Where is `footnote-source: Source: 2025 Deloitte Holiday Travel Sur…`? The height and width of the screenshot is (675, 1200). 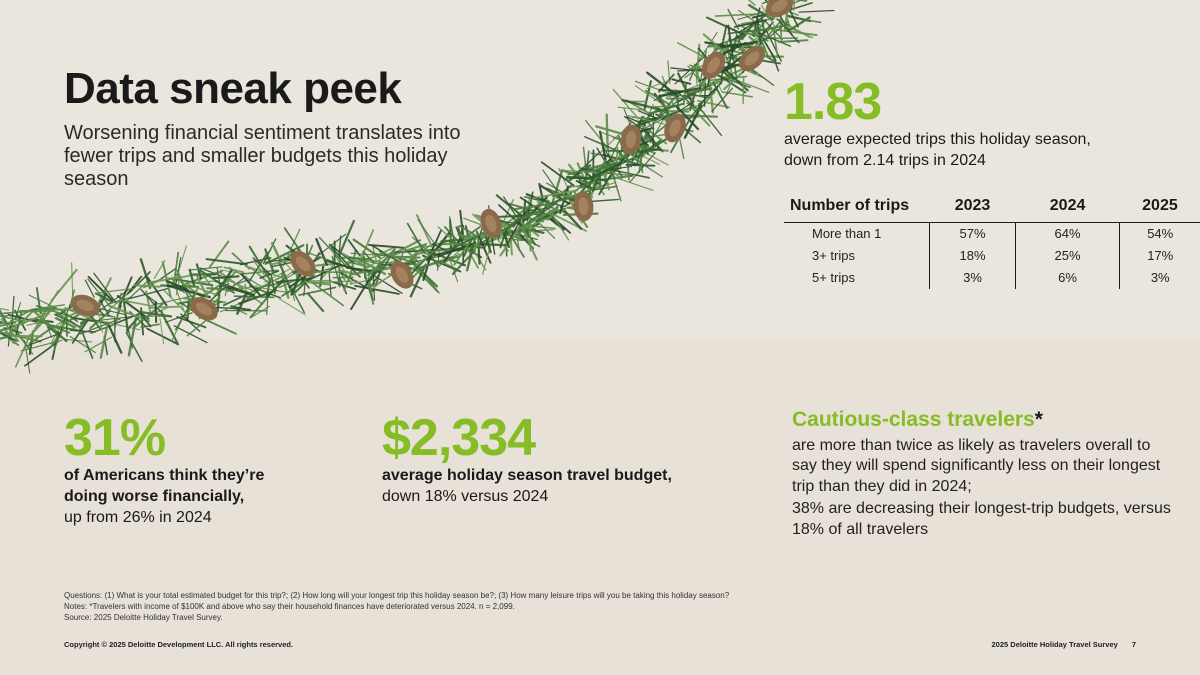
footnote-source: Source: 2025 Deloitte Holiday Travel Sur… is located at coordinates (143, 618).